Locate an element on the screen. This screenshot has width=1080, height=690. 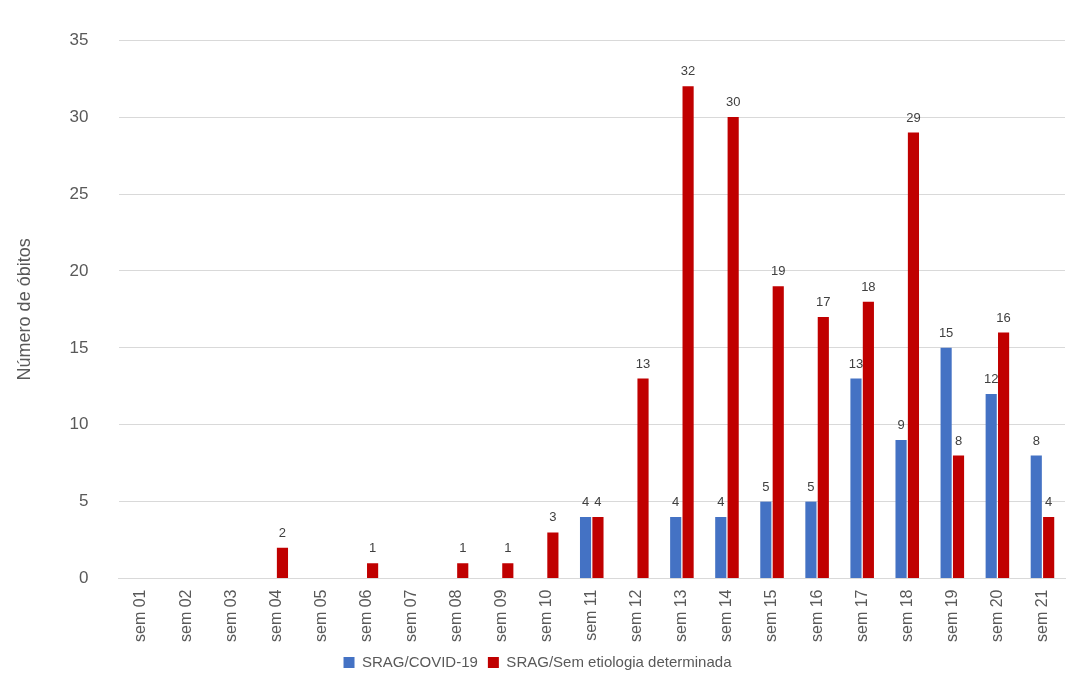
x-tick-label: sem 17 is located at coordinates (861, 615).